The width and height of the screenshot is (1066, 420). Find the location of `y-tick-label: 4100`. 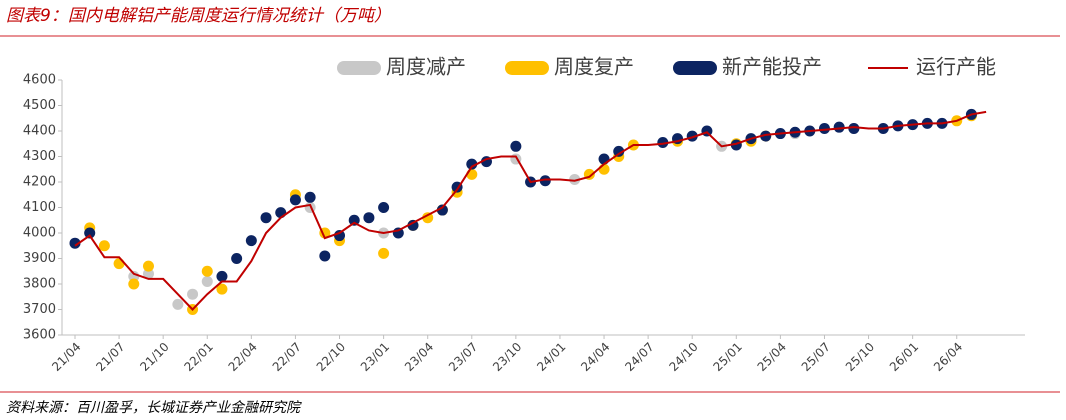

y-tick-label: 4100 is located at coordinates (39, 207).